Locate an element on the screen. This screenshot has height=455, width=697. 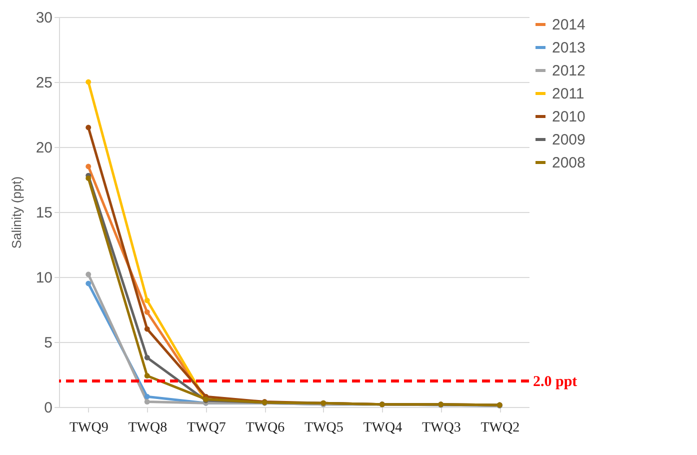
x-tick-label: TWQ2 is located at coordinates (500, 428).